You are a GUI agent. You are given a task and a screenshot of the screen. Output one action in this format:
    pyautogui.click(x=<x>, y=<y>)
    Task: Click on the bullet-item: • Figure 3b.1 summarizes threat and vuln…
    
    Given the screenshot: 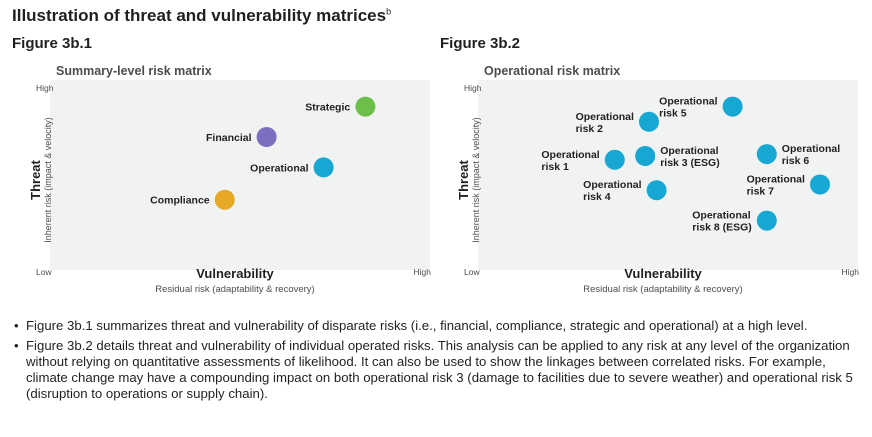 What is the action you would take?
    pyautogui.click(x=440, y=326)
    